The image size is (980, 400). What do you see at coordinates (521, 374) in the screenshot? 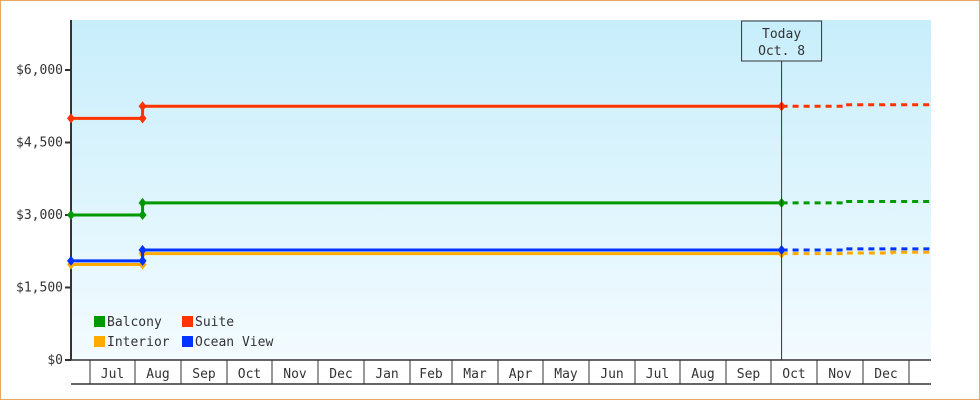
I see `x-tick-label: Apr` at bounding box center [521, 374].